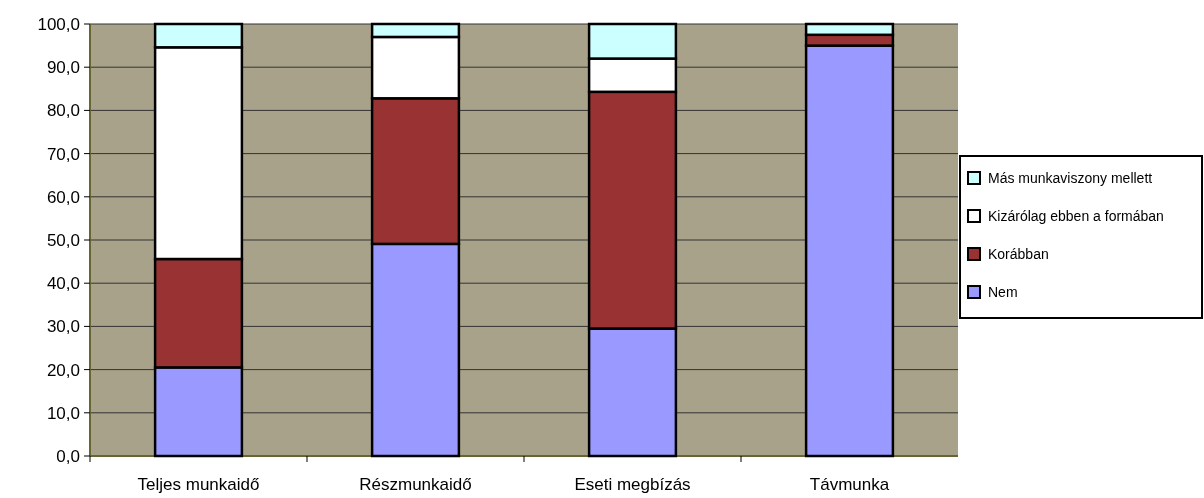 The width and height of the screenshot is (1204, 498). What do you see at coordinates (198, 484) in the screenshot?
I see `x-tick-label: Teljes munkaidő` at bounding box center [198, 484].